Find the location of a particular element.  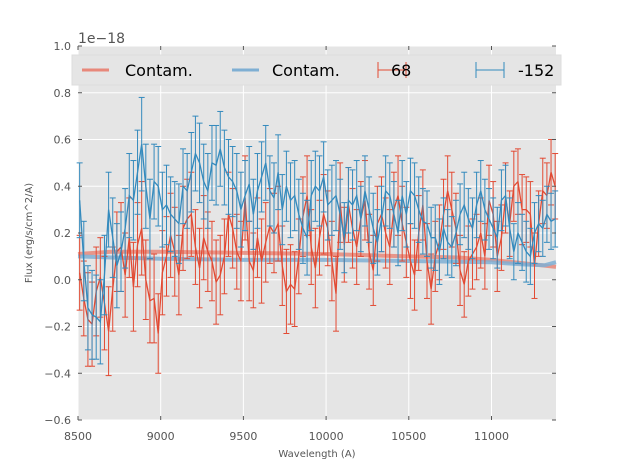

y-tick-label: −0.4 is located at coordinates (57, 373).